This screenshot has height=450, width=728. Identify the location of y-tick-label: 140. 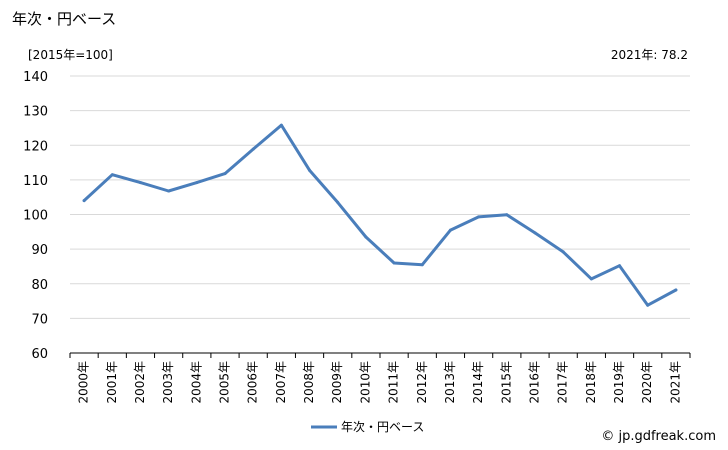
(35, 77).